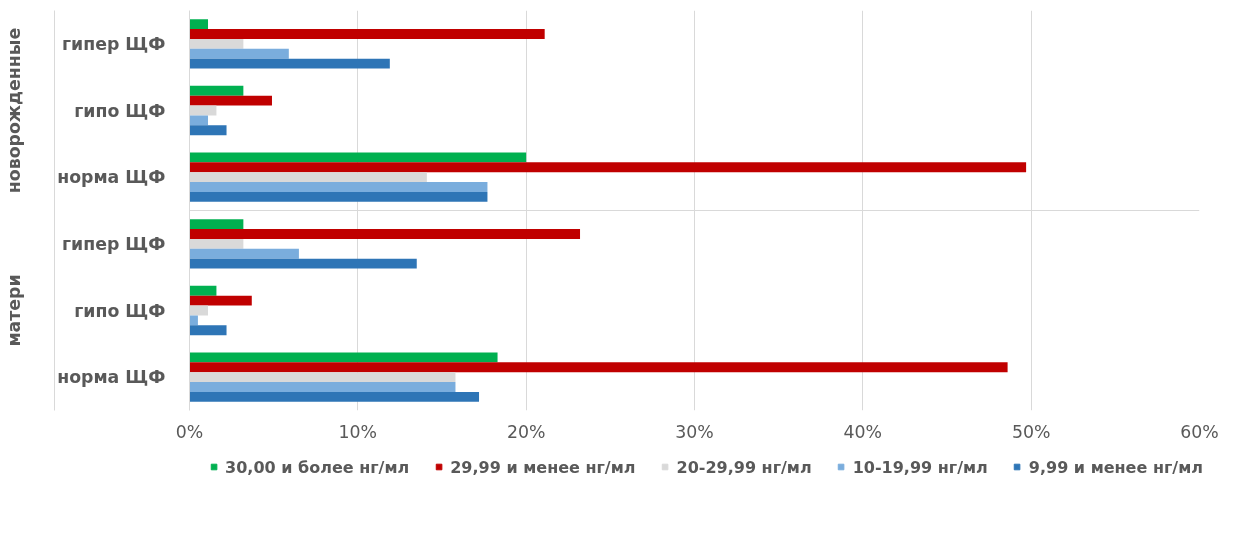  What do you see at coordinates (1199, 431) in the screenshot?
I see `x-tick-label: 60%` at bounding box center [1199, 431].